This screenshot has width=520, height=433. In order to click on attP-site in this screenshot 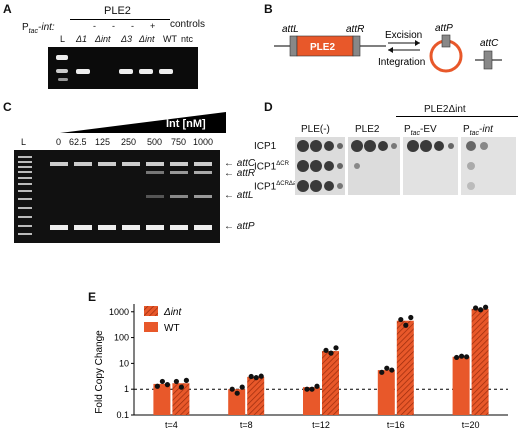, I will do `click(446, 41)`.